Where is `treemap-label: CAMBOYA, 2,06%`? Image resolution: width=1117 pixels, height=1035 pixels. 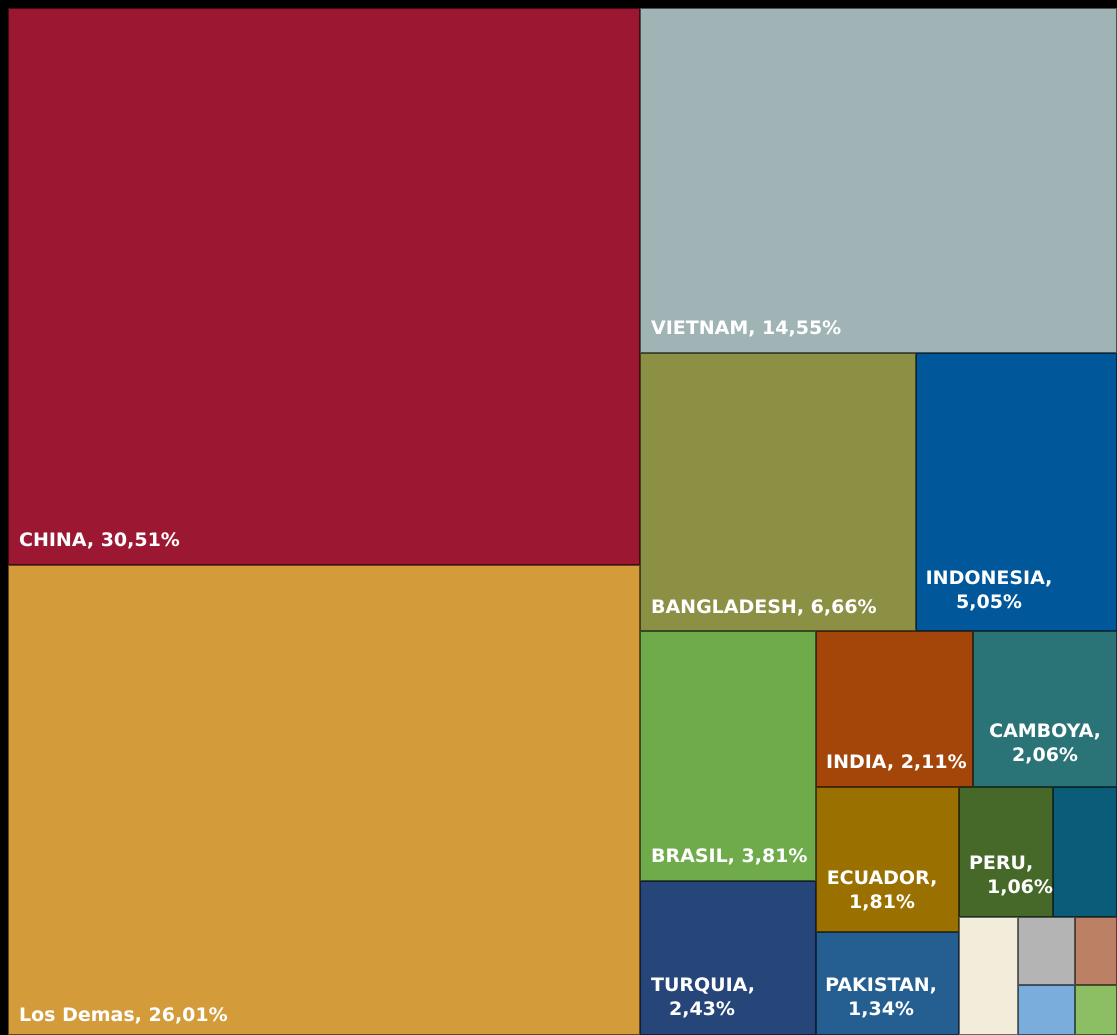 treemap-label: CAMBOYA, 2,06% is located at coordinates (1045, 743).